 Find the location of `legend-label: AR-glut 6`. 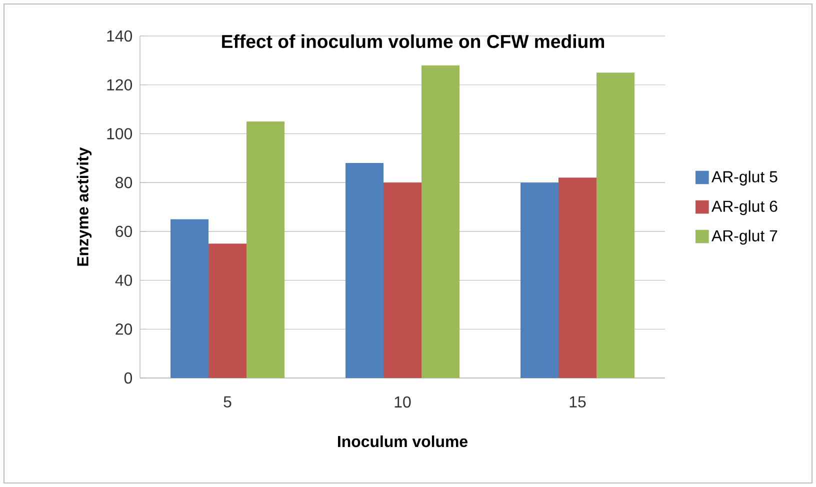

legend-label: AR-glut 6 is located at coordinates (745, 208).